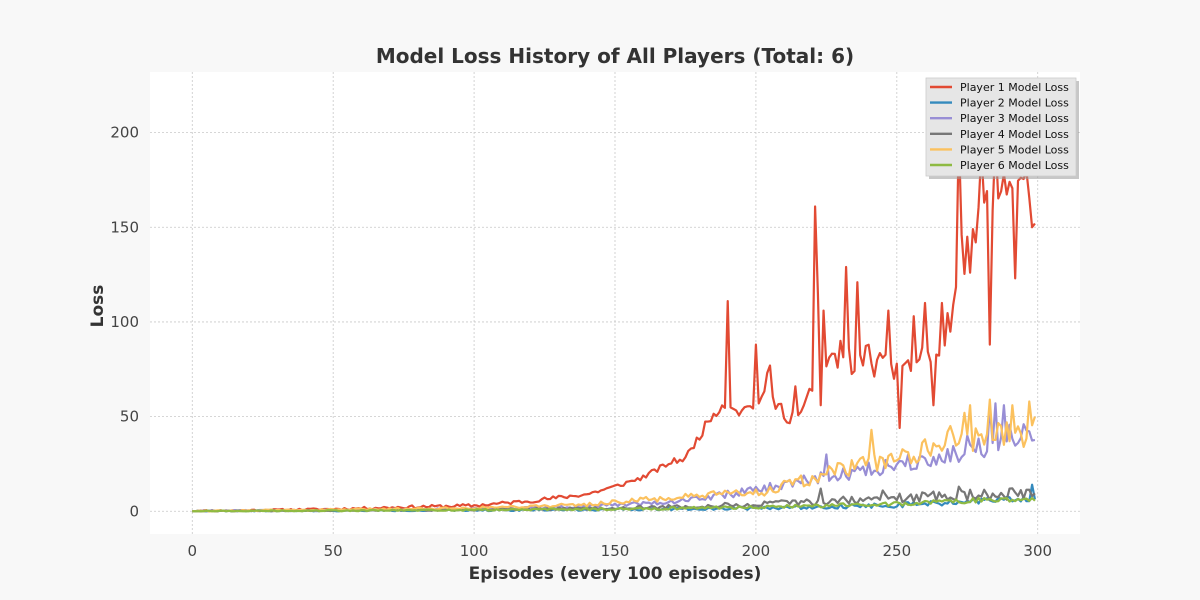 Image resolution: width=1200 pixels, height=600 pixels. I want to click on y-tick-label: 50, so click(129, 417).